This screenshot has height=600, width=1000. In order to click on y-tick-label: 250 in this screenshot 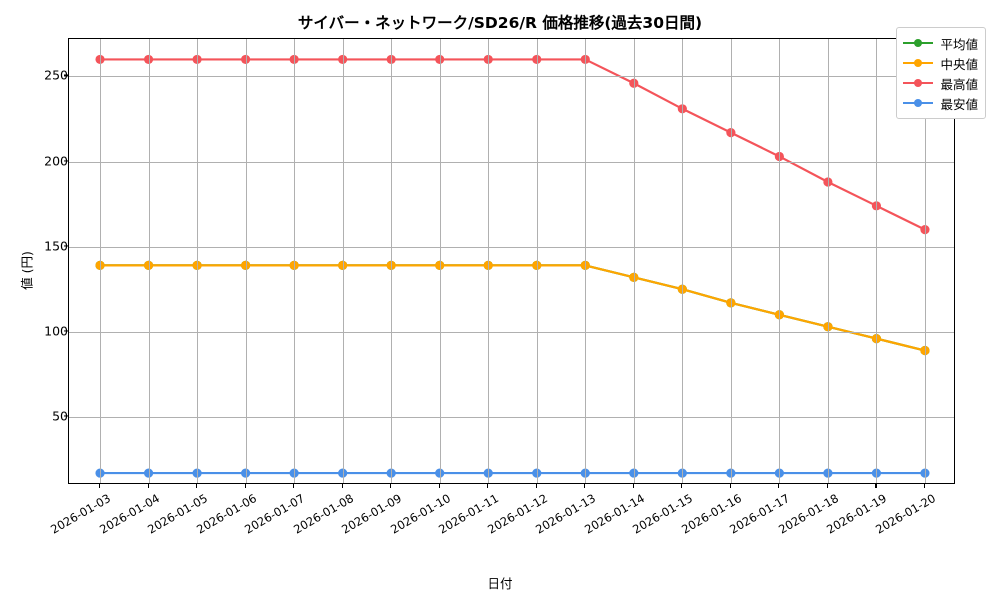, I will do `click(56, 75)`.